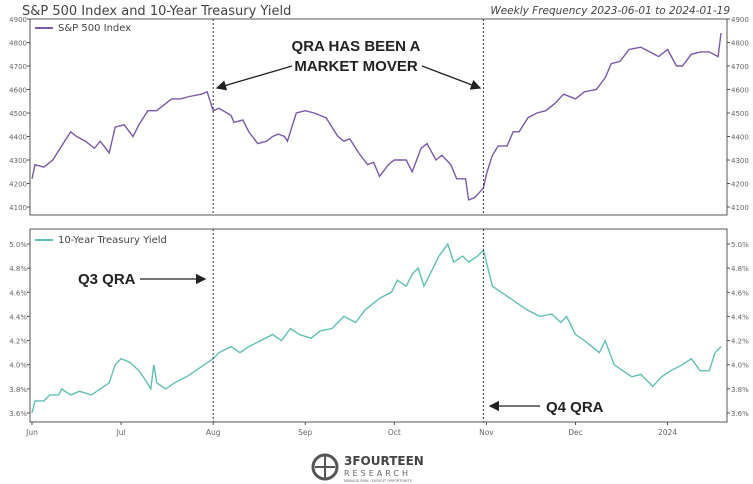 Image resolution: width=753 pixels, height=484 pixels. I want to click on y-tick-label-left: 4400, so click(18, 138).